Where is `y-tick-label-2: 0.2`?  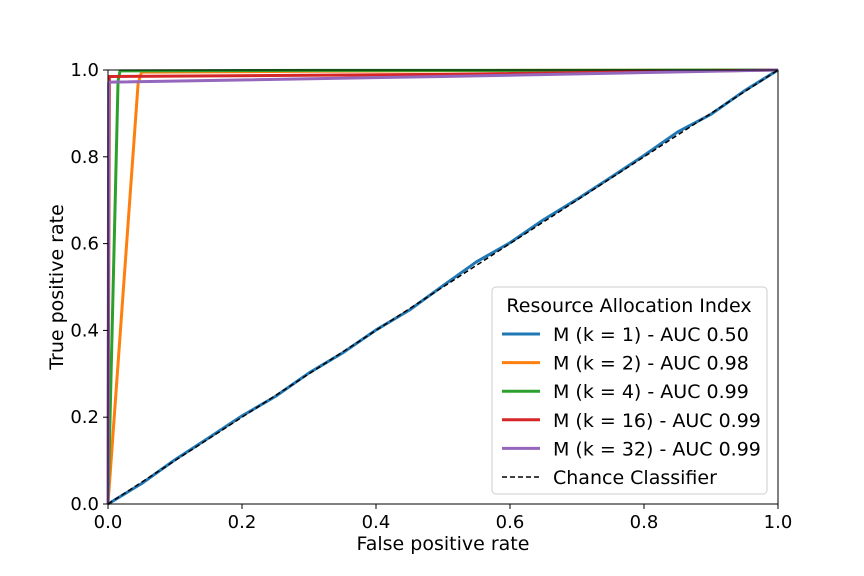 y-tick-label-2: 0.2 is located at coordinates (84, 417).